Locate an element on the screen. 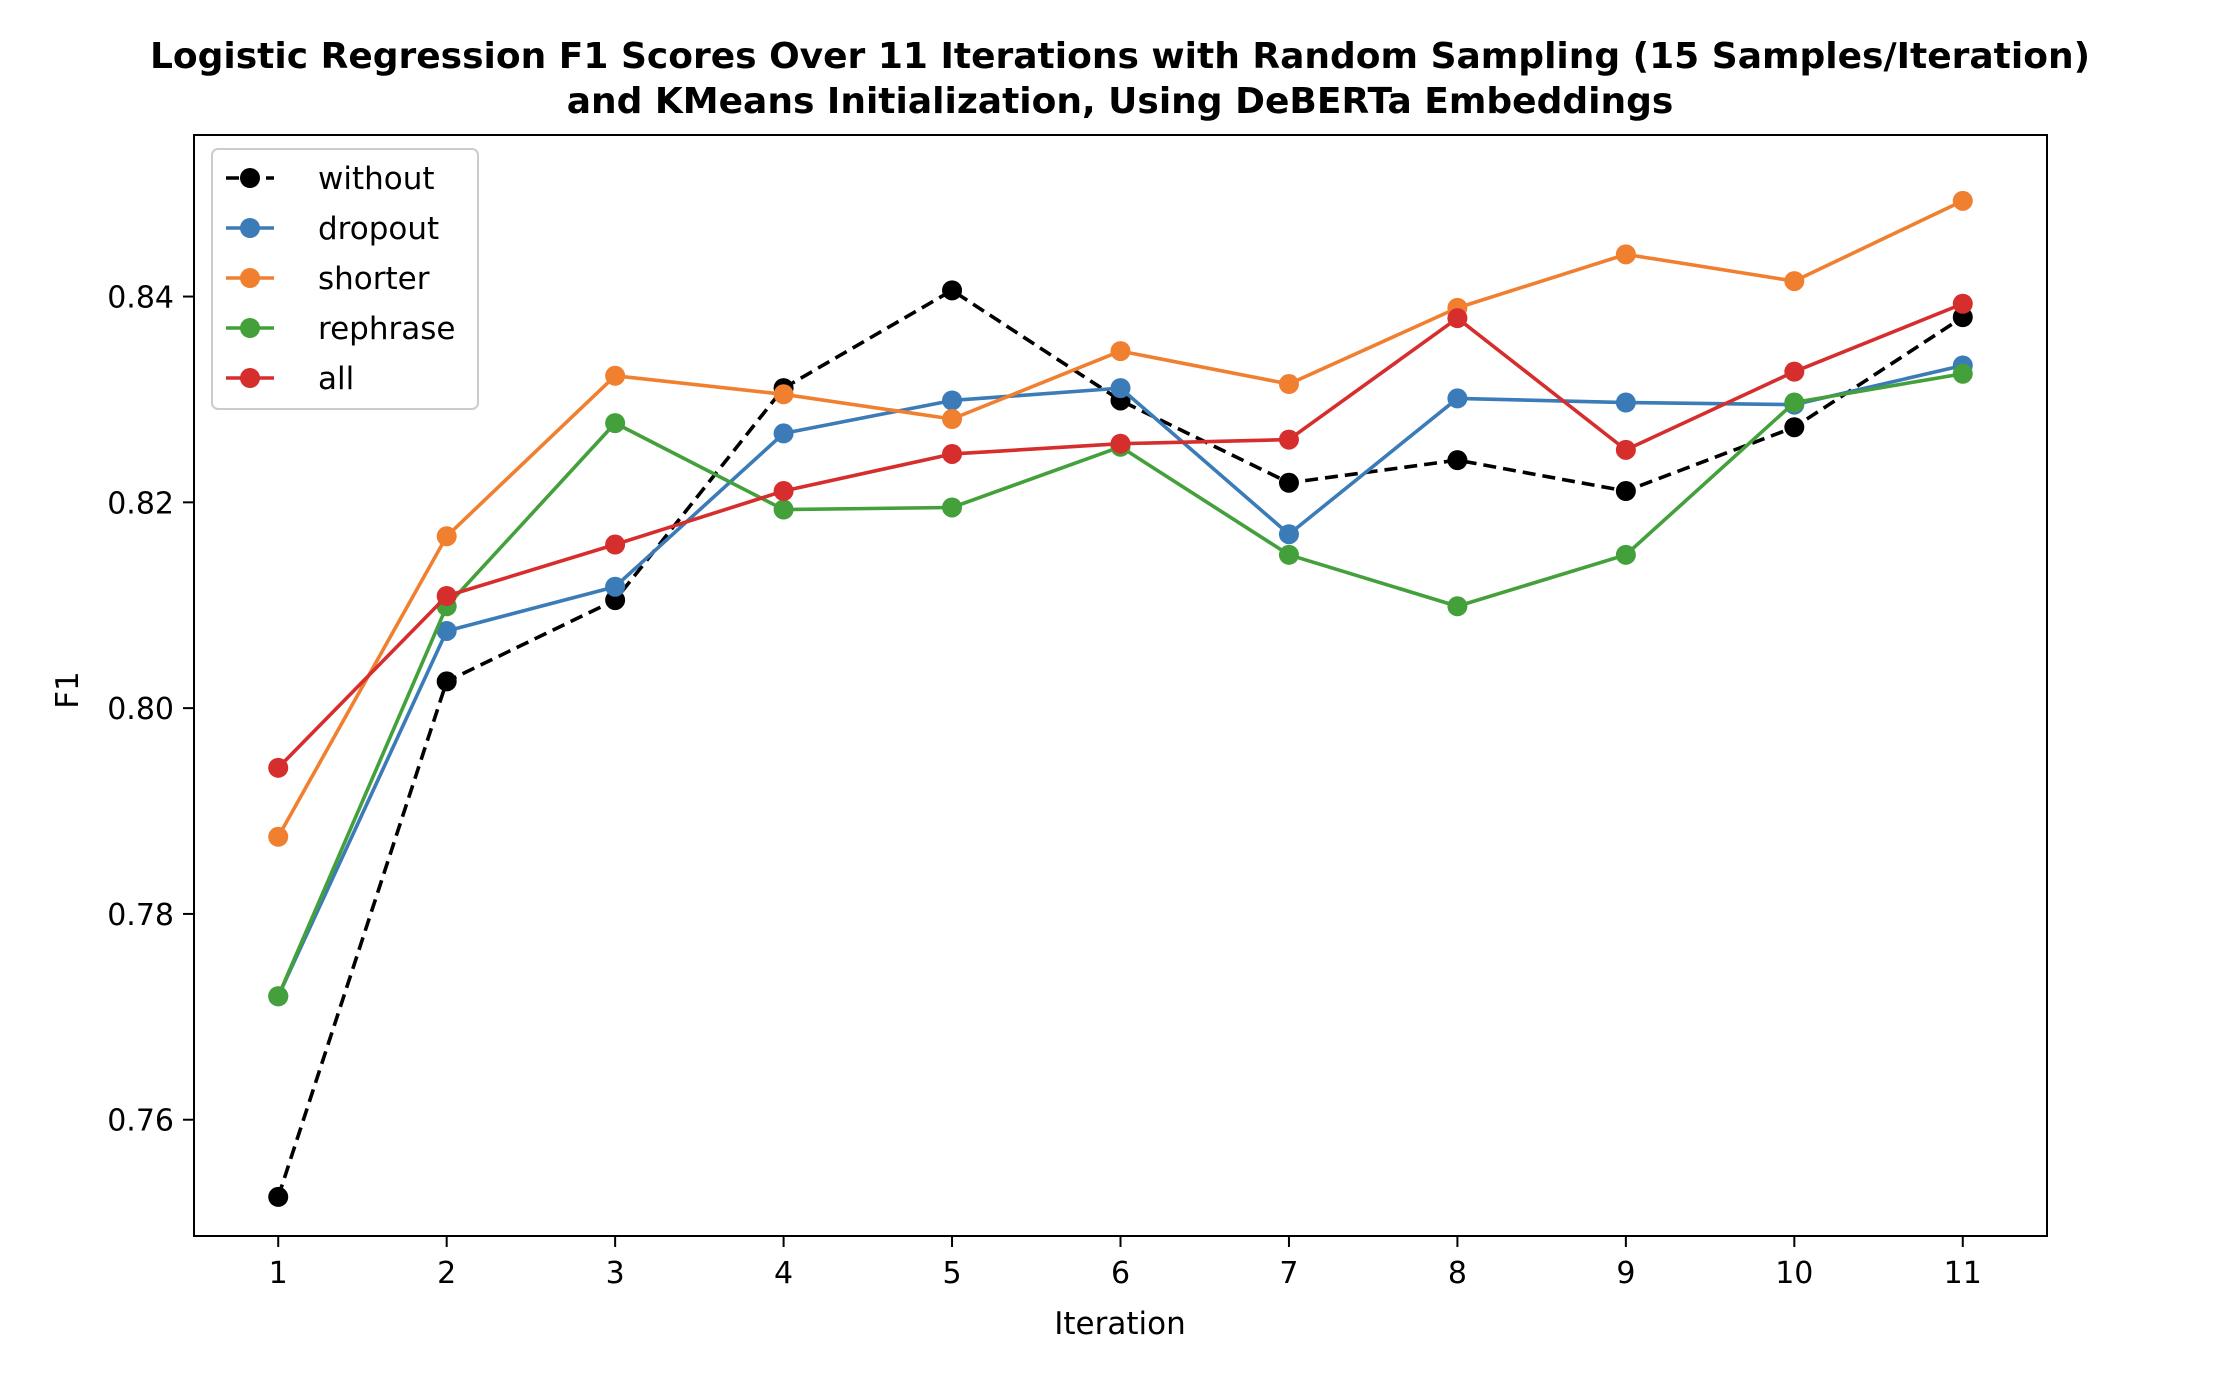 The image size is (2224, 1390). legend-label-all: all is located at coordinates (336, 379).